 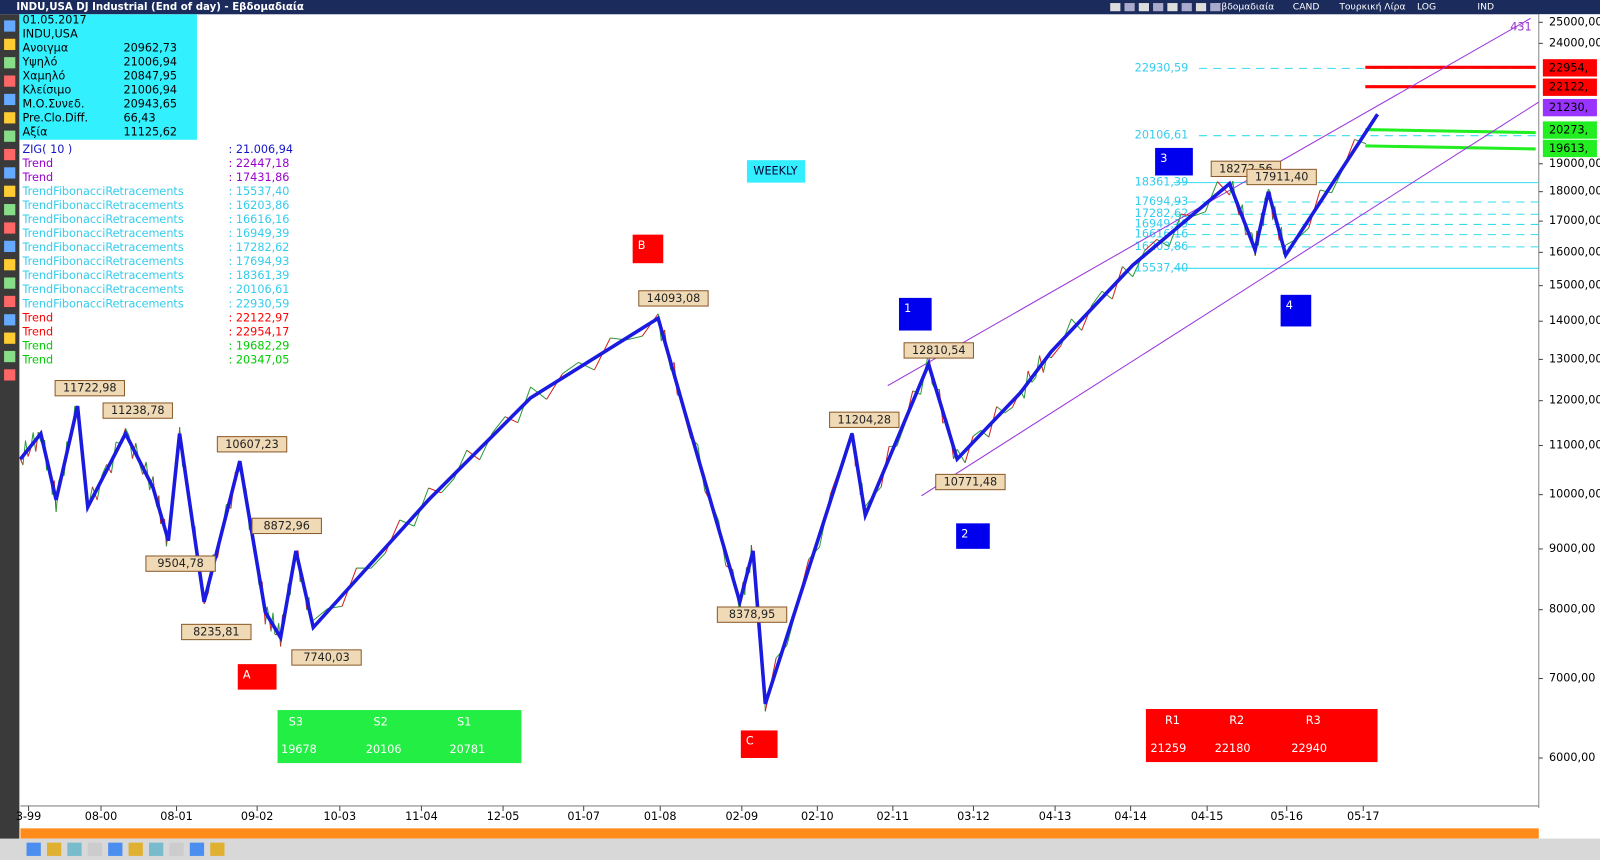 What do you see at coordinates (642, 245) in the screenshot?
I see `wave-label: B` at bounding box center [642, 245].